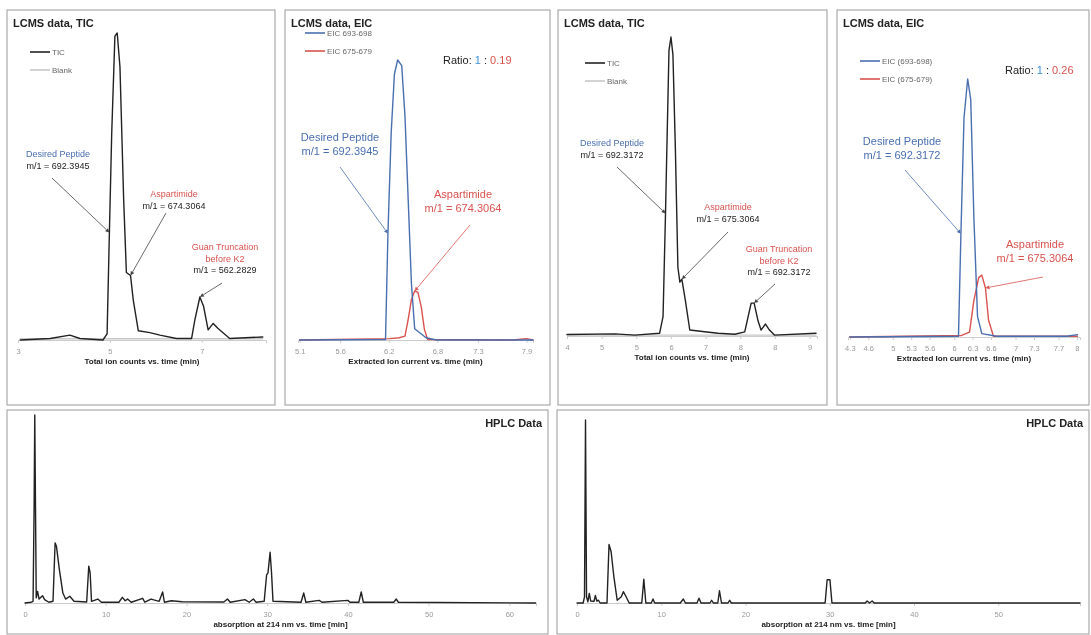 Image resolution: width=1091 pixels, height=635 pixels. I want to click on annotation: Guan Truncation before K2 m/1 = 692.3172, so click(779, 261).